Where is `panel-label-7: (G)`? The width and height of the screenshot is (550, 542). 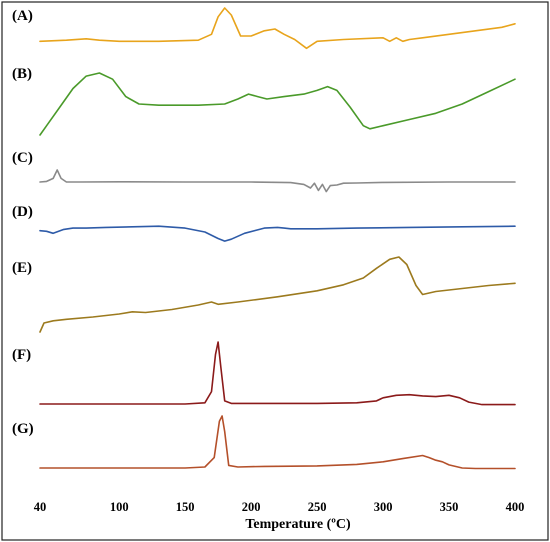 panel-label-7: (G) is located at coordinates (23, 429).